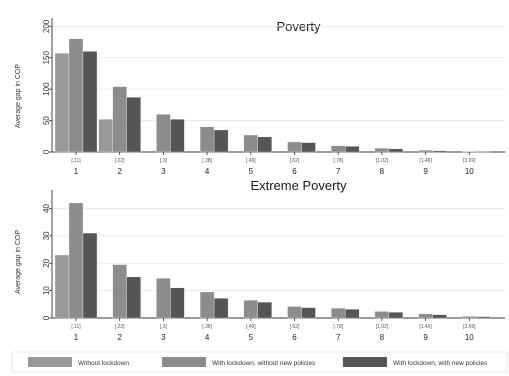 This screenshot has height=376, width=509. Describe the element at coordinates (264, 363) in the screenshot. I see `legend-label: With lockdown, without new policies` at that location.